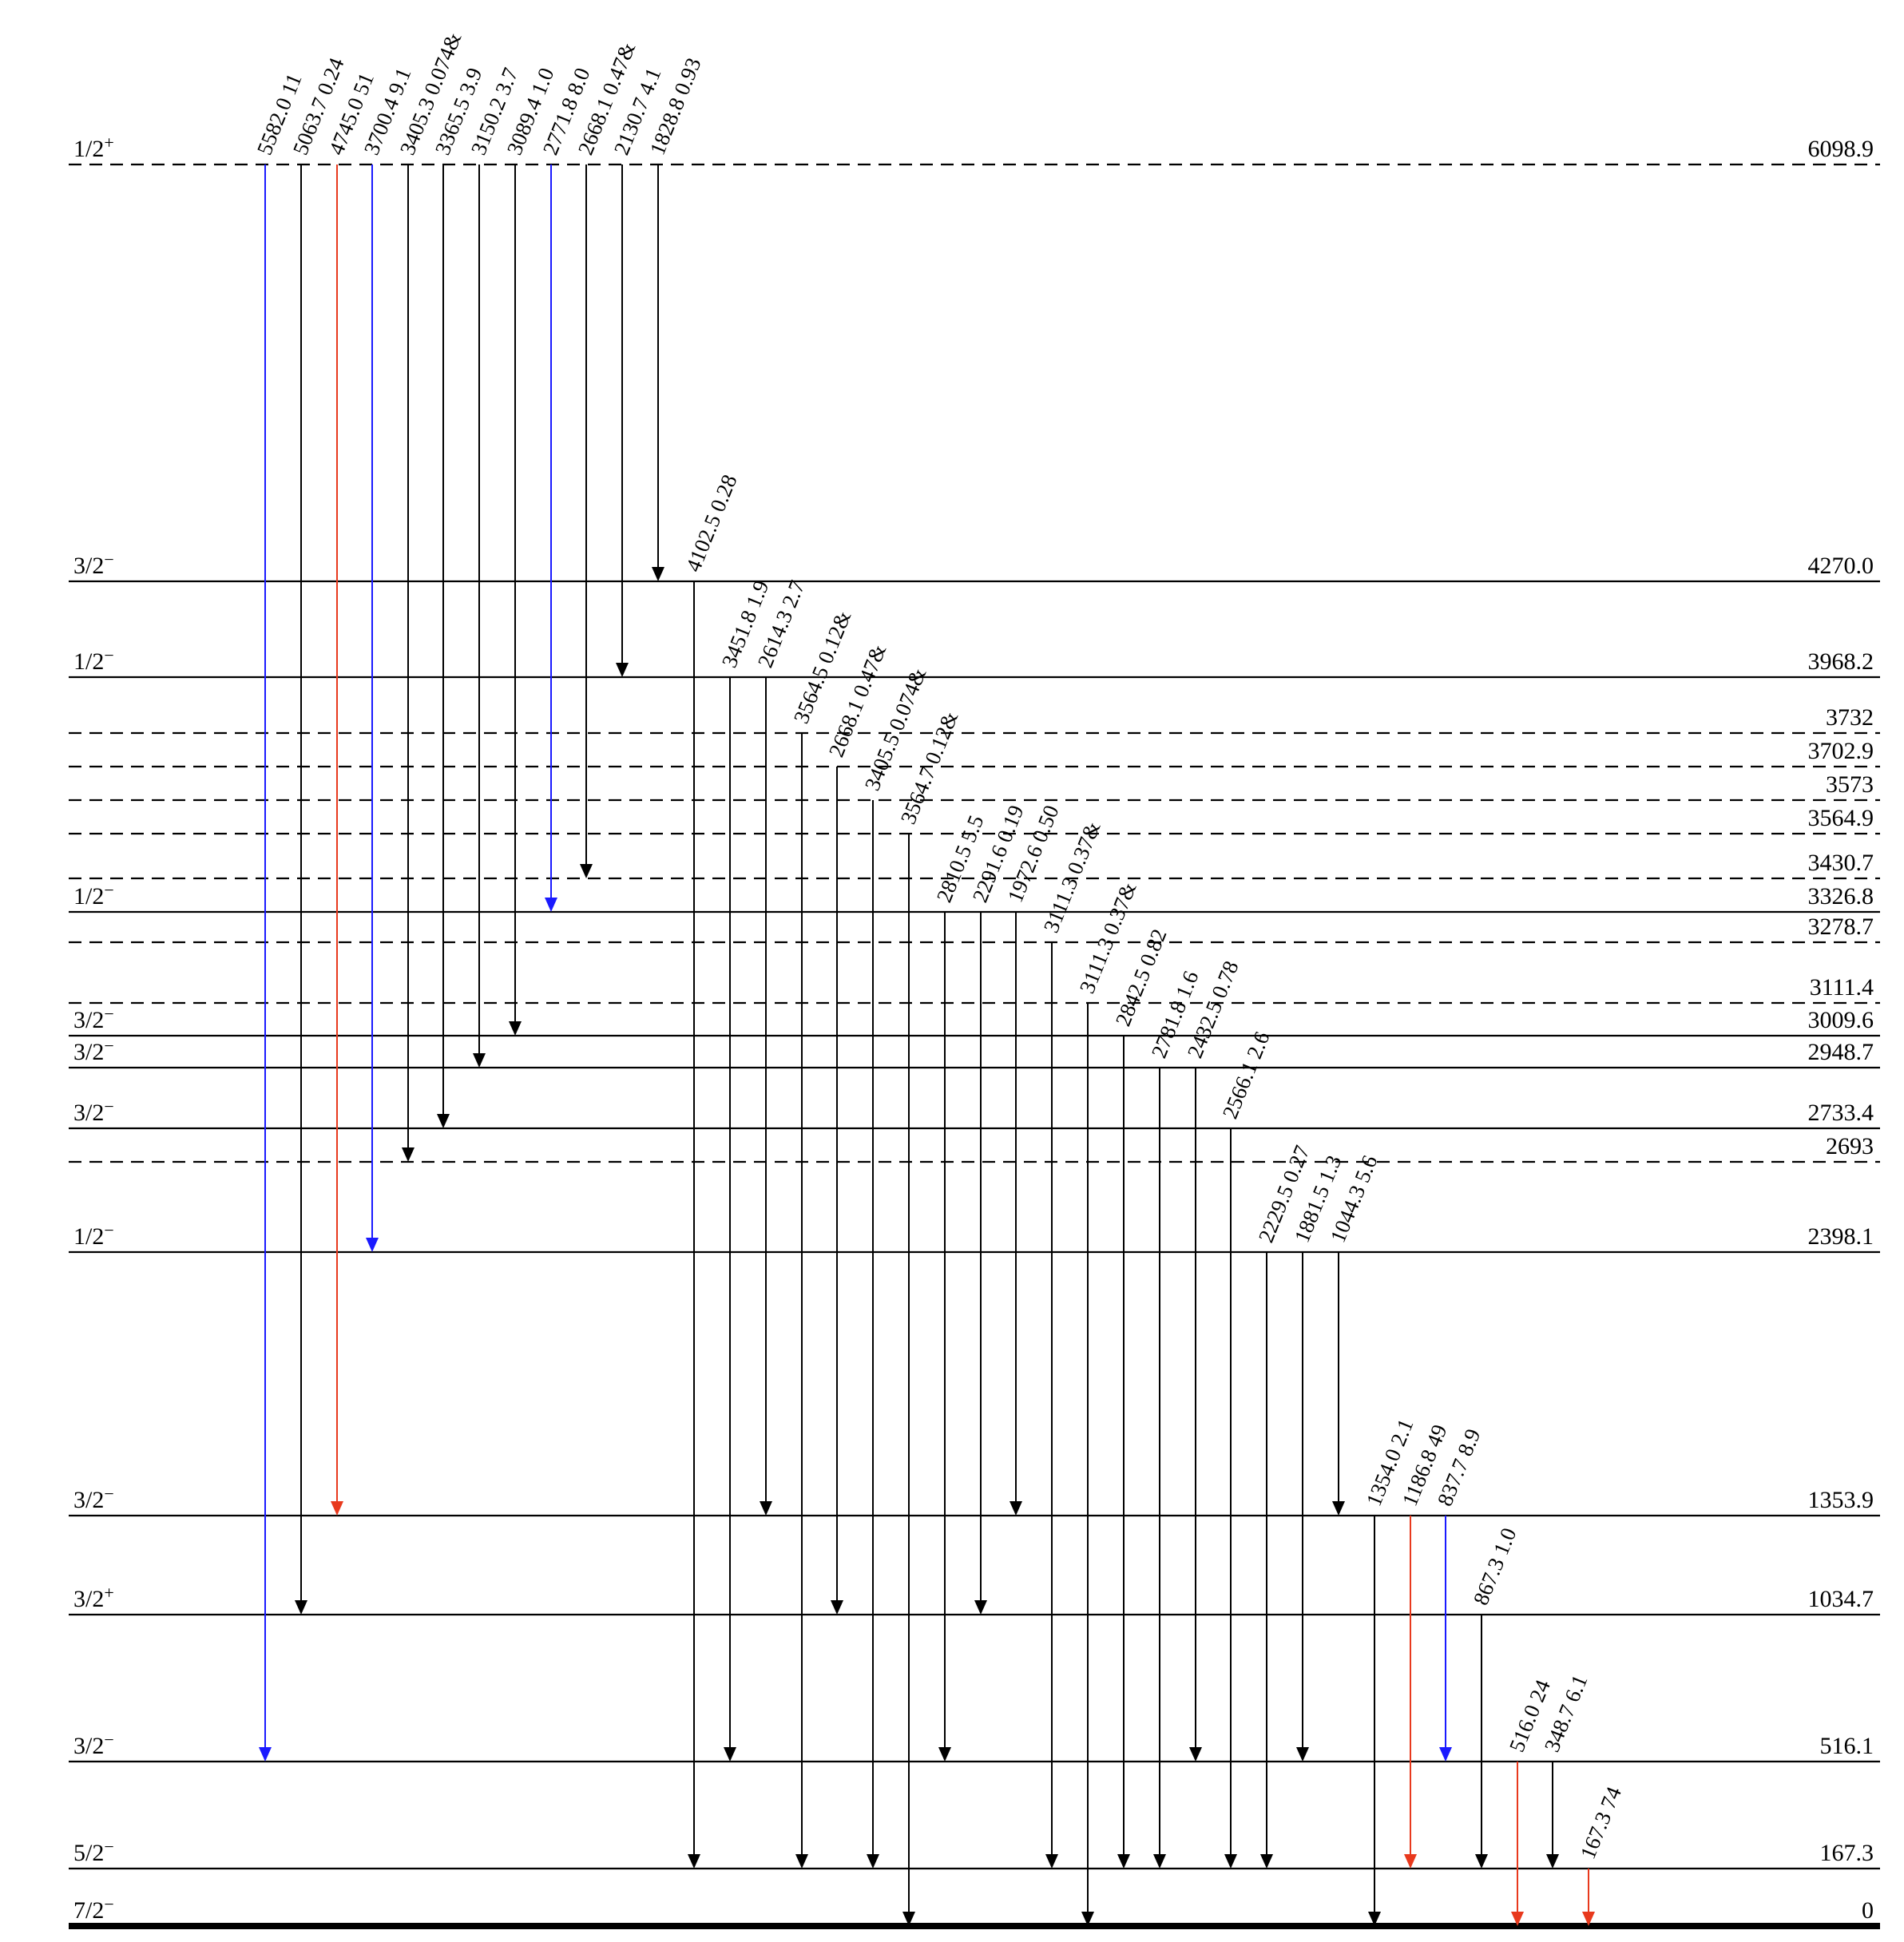 This screenshot has width=1904, height=1942. What do you see at coordinates (1847, 1853) in the screenshot?
I see `level-energy-label: 167.3` at bounding box center [1847, 1853].